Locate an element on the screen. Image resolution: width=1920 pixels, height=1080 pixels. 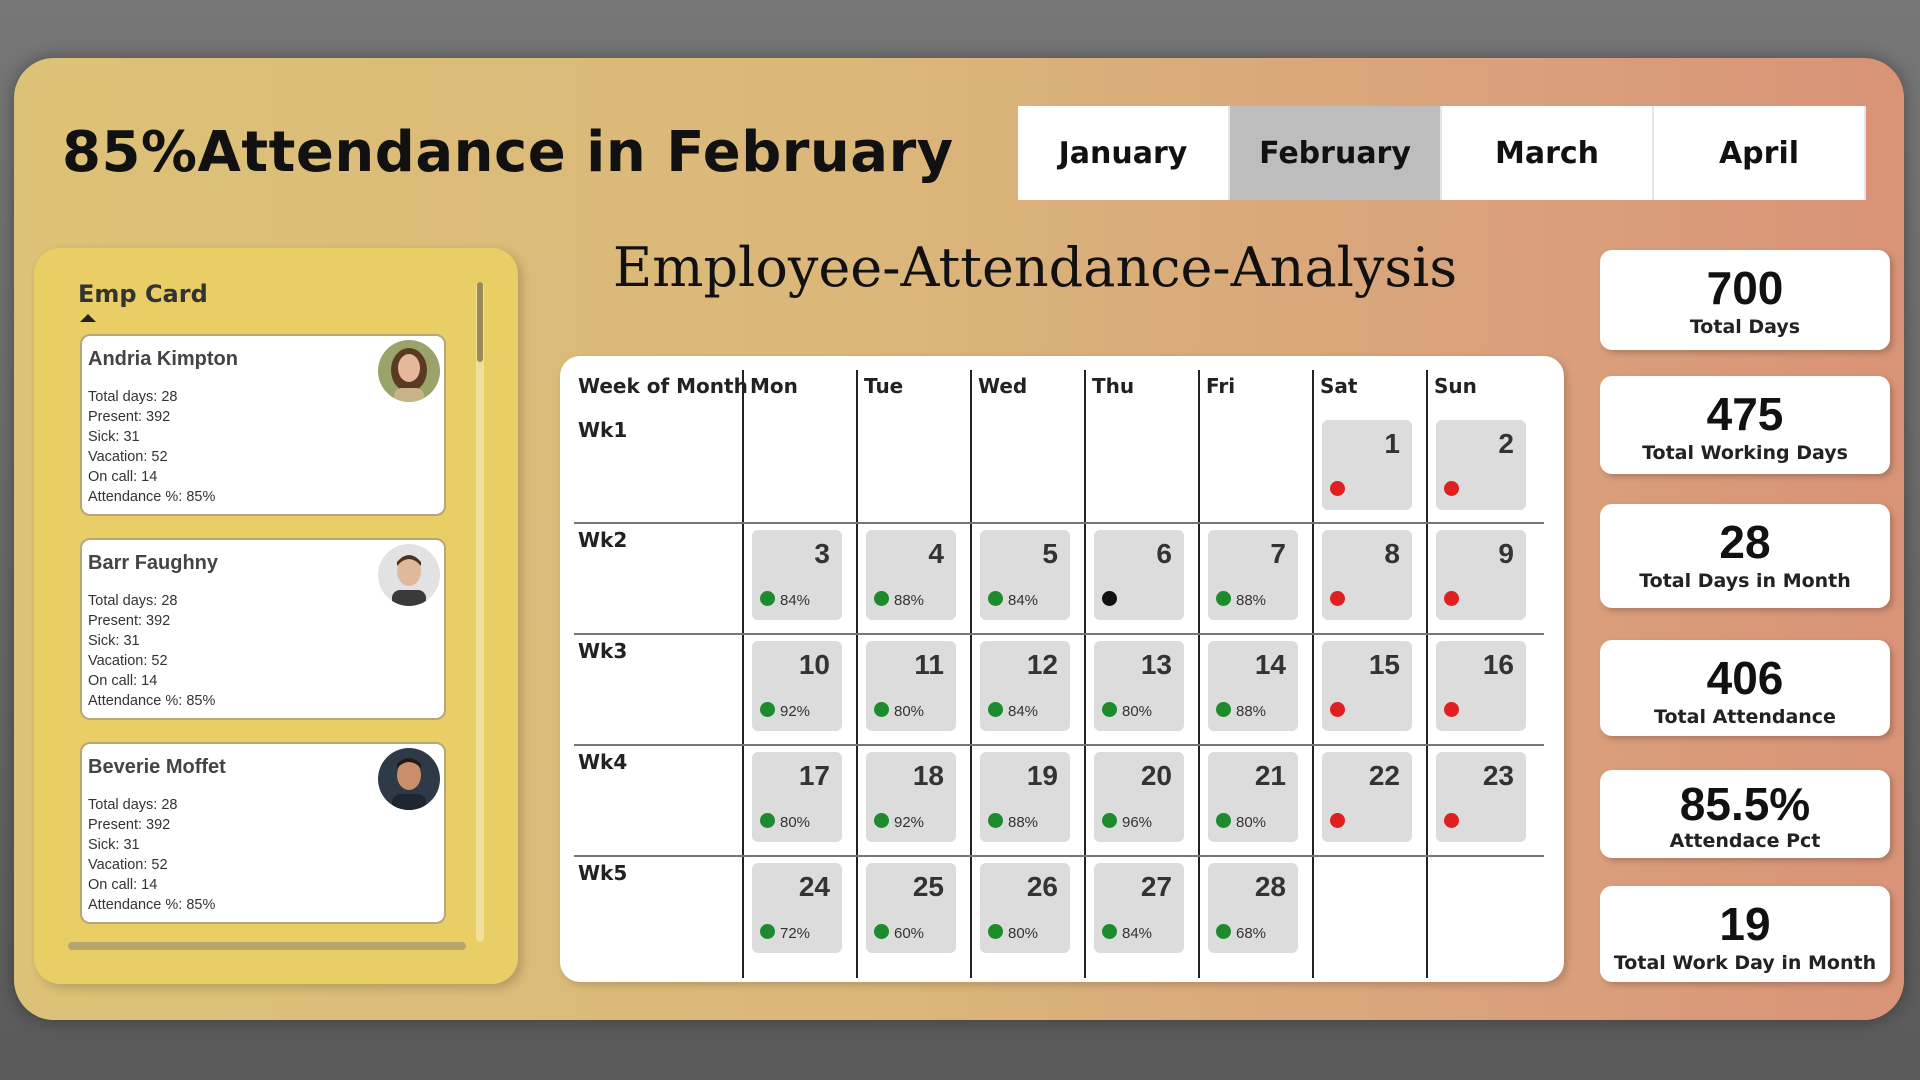
day-number: 14 is located at coordinates (1270, 664).